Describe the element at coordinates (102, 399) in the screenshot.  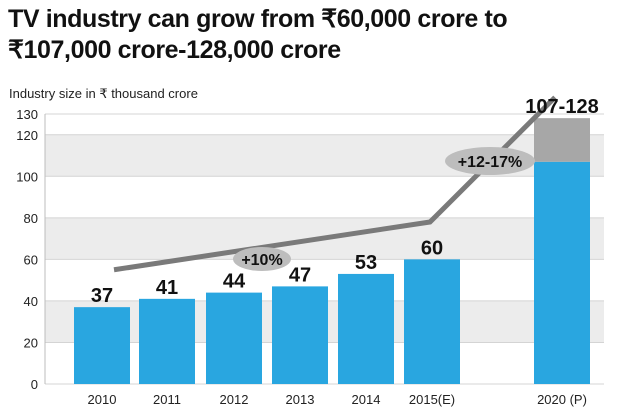
I see `x-tick-label: 2010` at that location.